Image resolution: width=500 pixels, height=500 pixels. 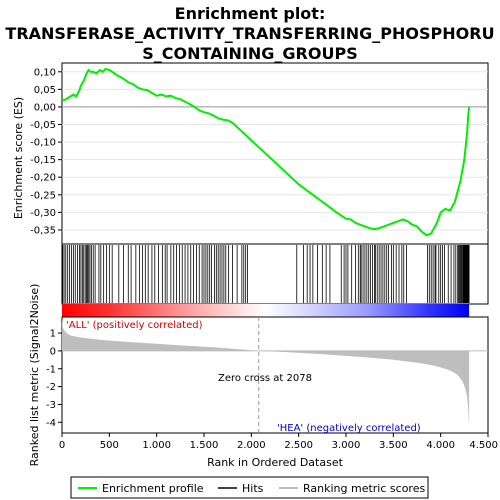 What do you see at coordinates (43, 125) in the screenshot?
I see `es-ytick-label: -0,05` at bounding box center [43, 125].